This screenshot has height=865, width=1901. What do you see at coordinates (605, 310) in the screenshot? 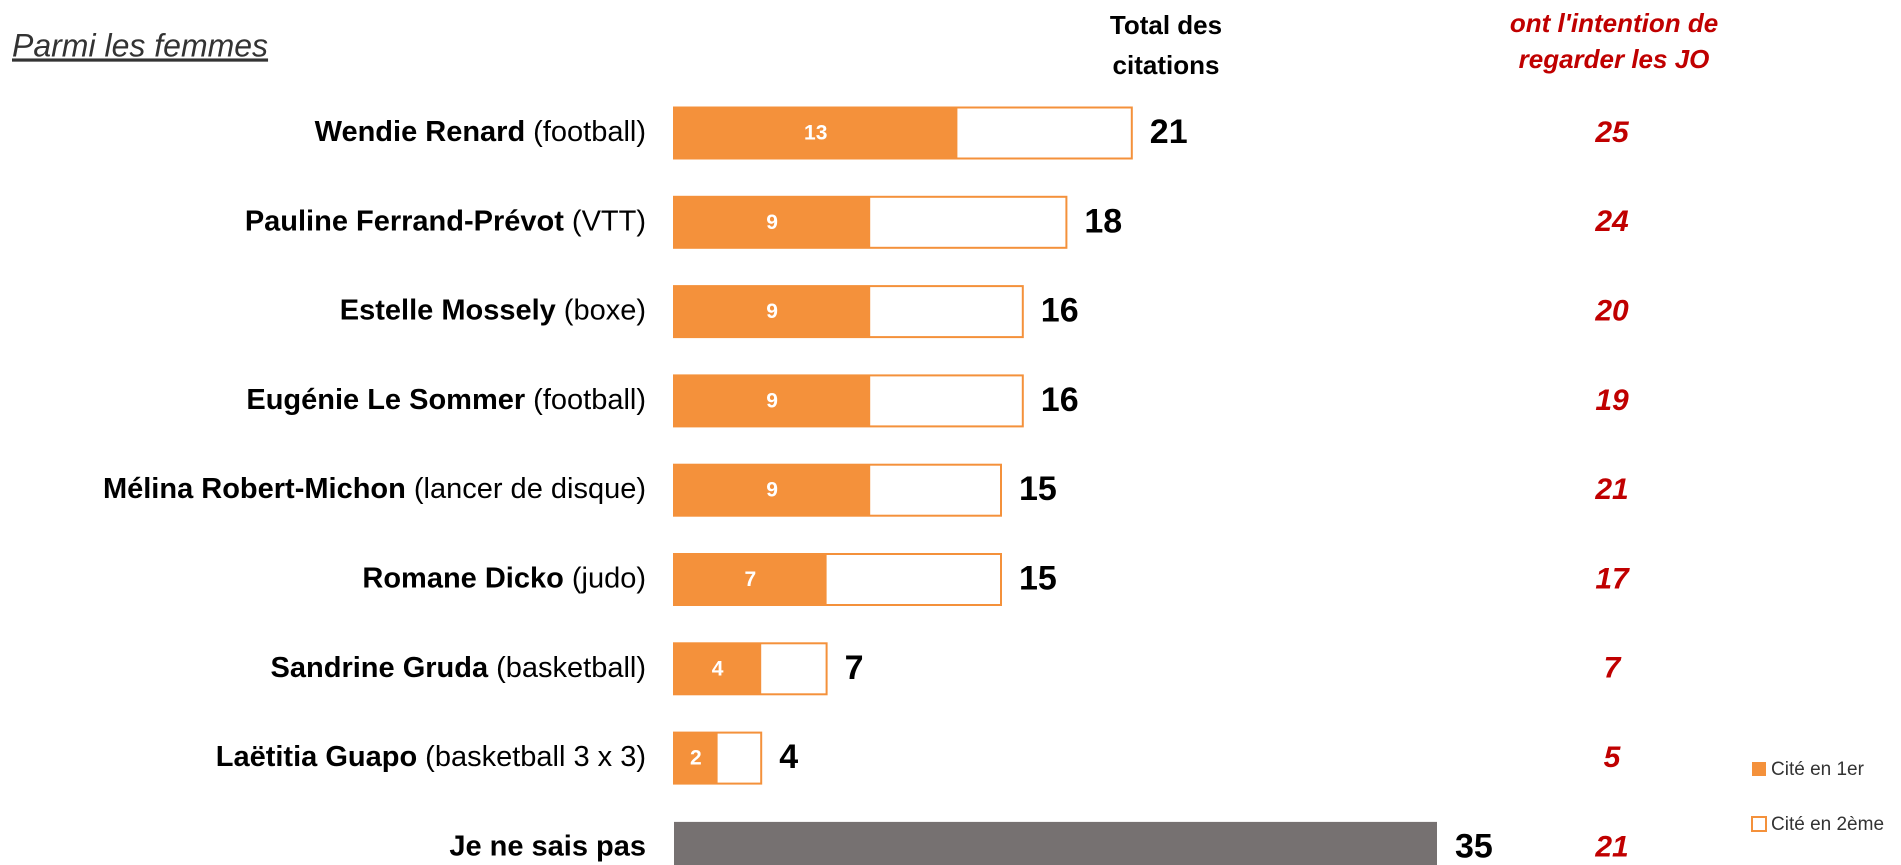
I see `category-detail: (boxe)` at bounding box center [605, 310].